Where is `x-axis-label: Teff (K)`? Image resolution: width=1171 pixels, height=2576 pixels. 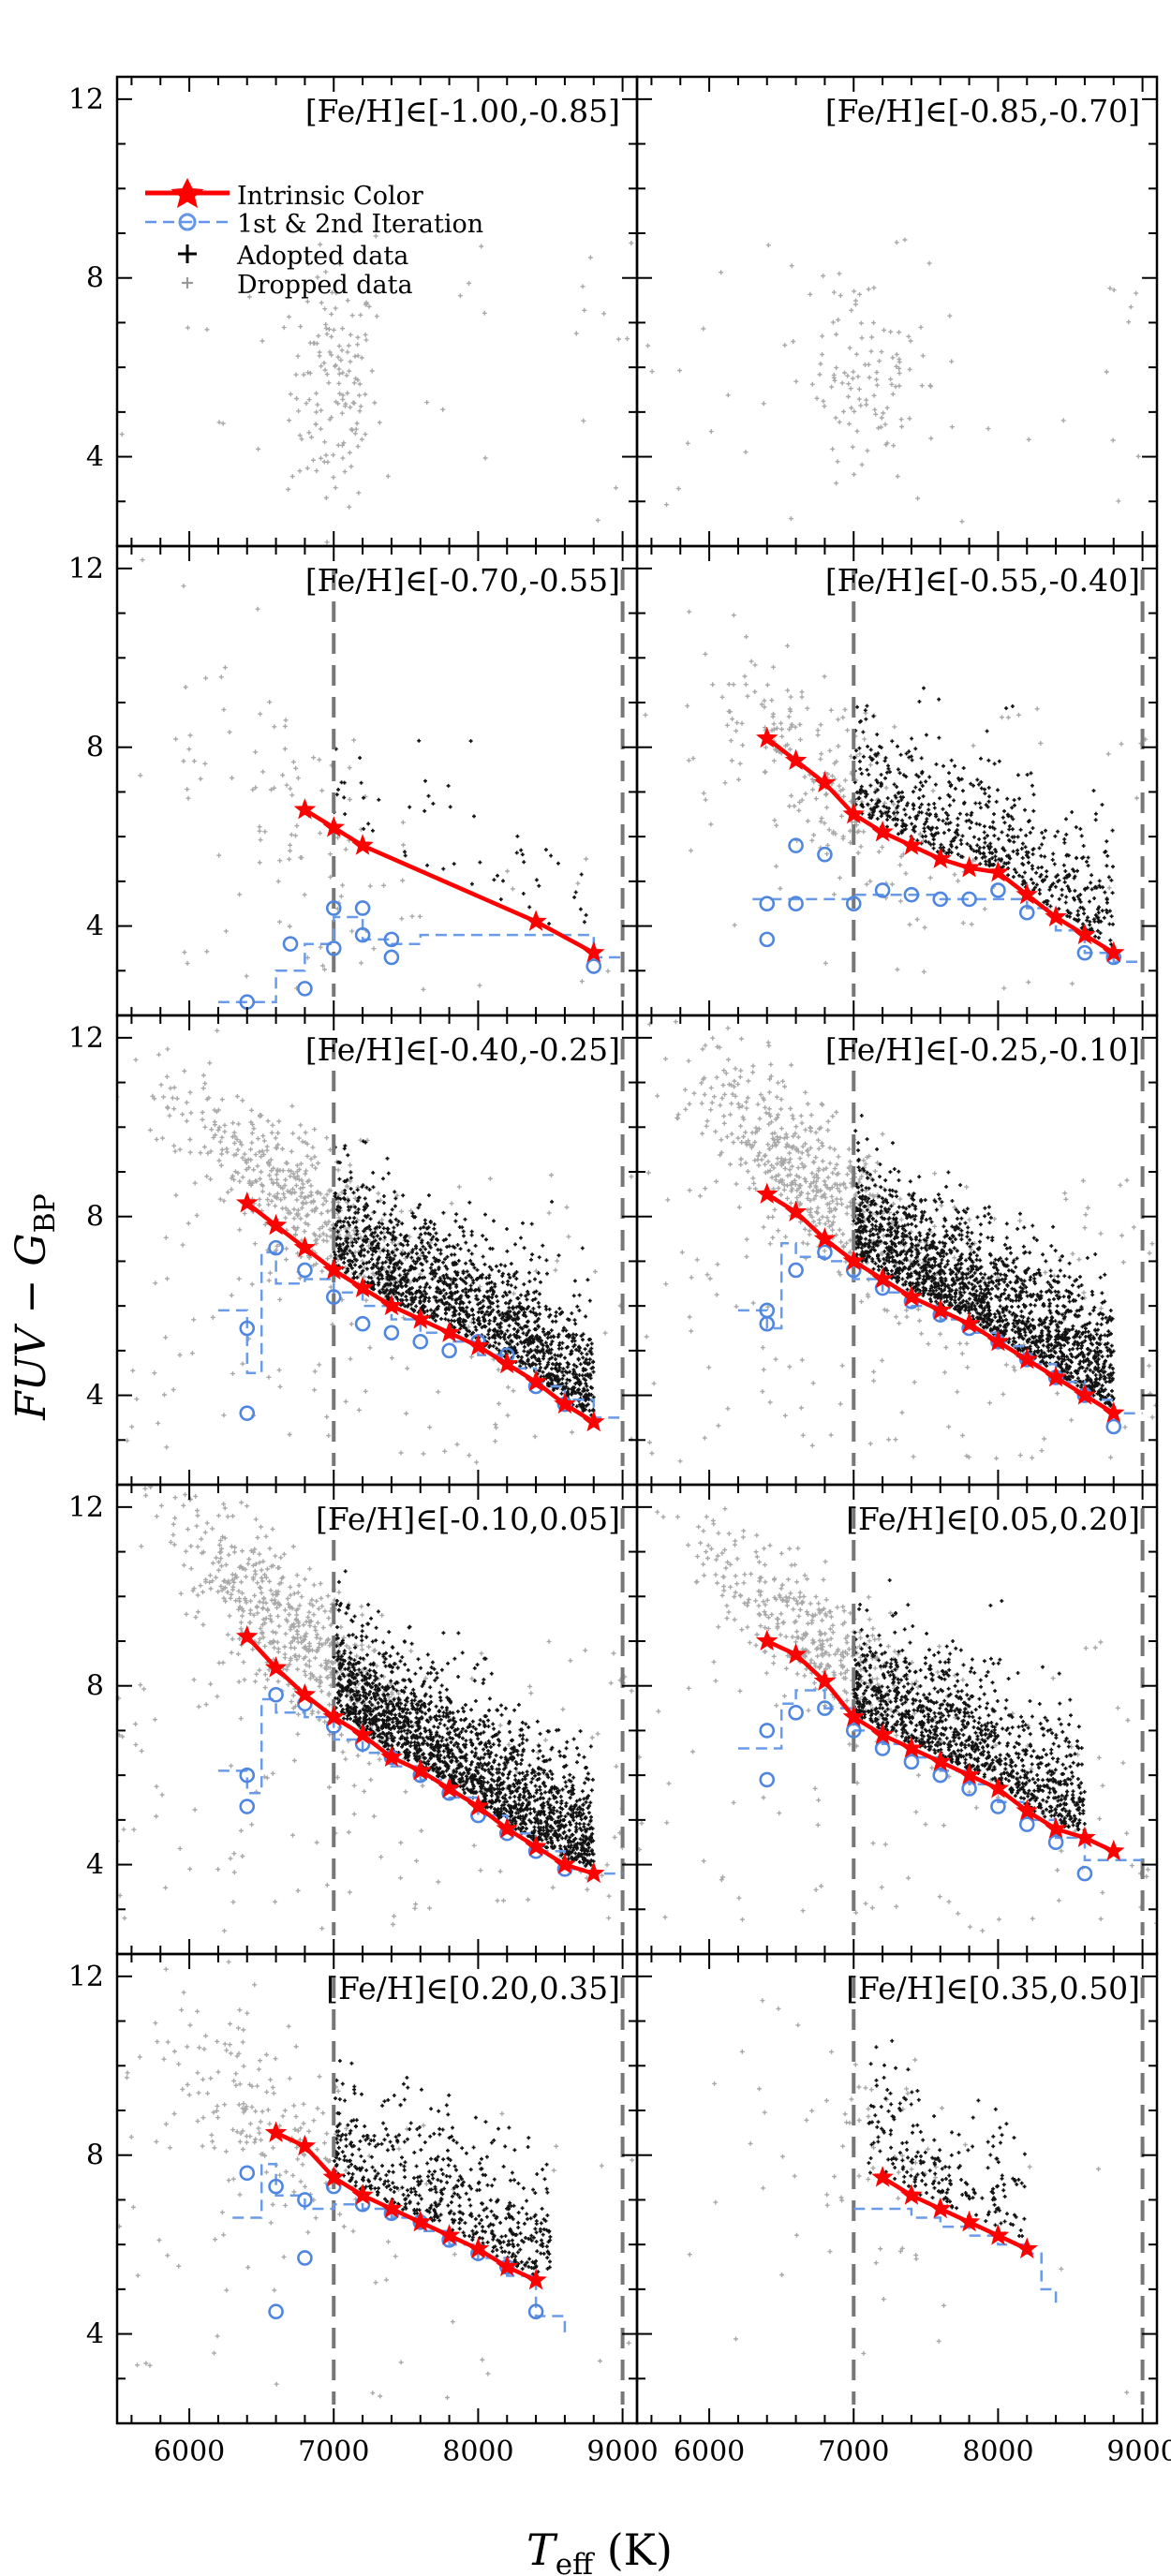 x-axis-label: Teff (K) is located at coordinates (599, 2550).